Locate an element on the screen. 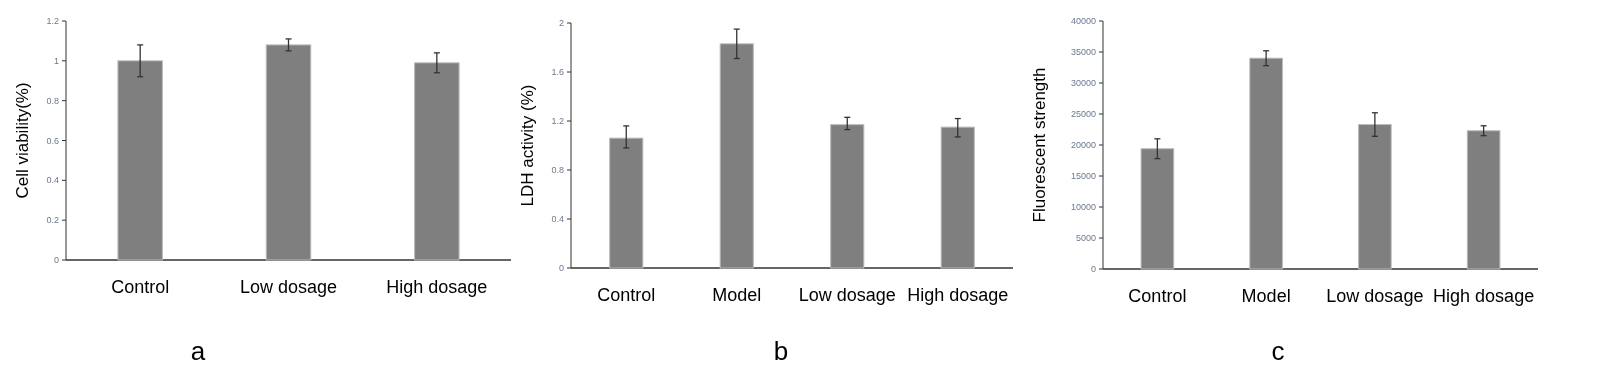 The image size is (1600, 370). y-tick-label: 40000 is located at coordinates (1083, 21).